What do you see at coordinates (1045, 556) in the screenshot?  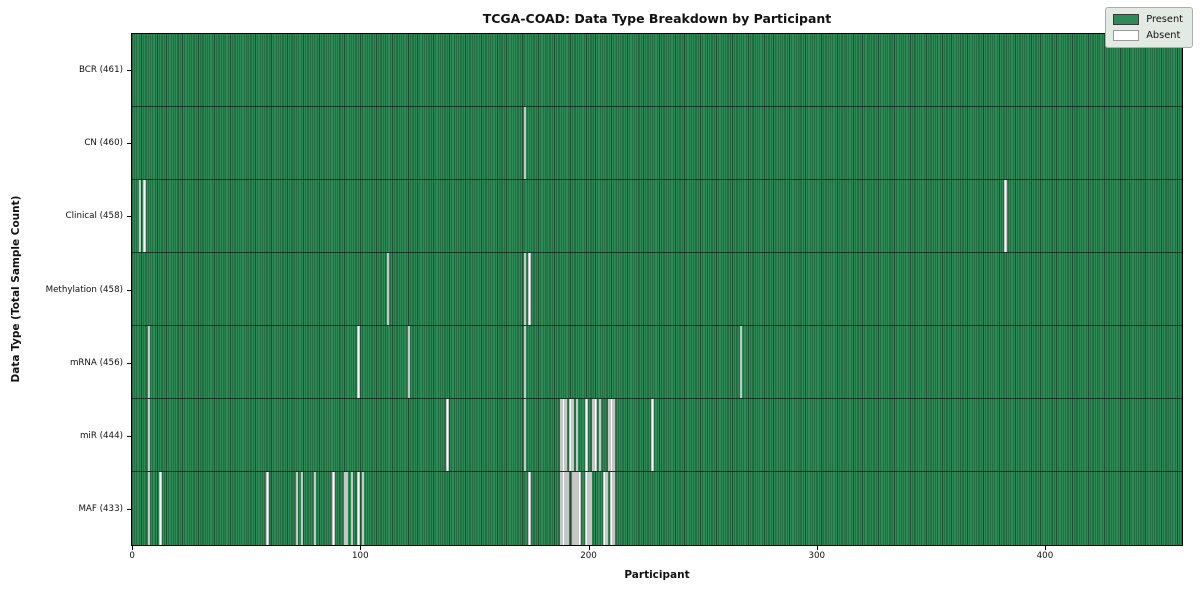 I see `x-tick-label-400: 400` at bounding box center [1045, 556].